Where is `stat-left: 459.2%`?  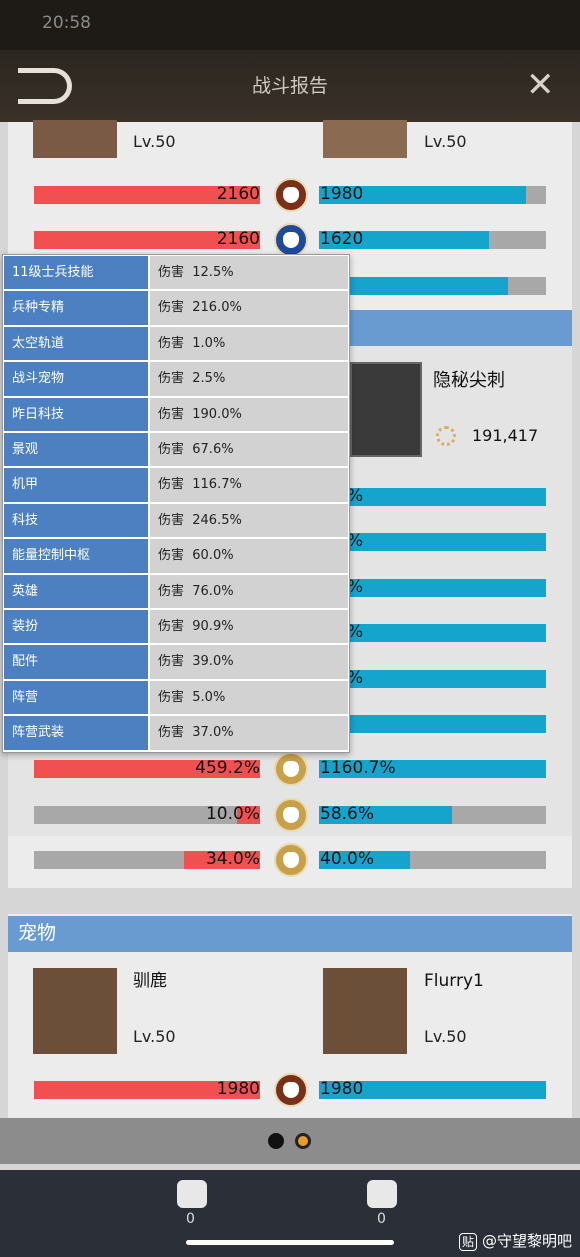
stat-left: 459.2% is located at coordinates (227, 768).